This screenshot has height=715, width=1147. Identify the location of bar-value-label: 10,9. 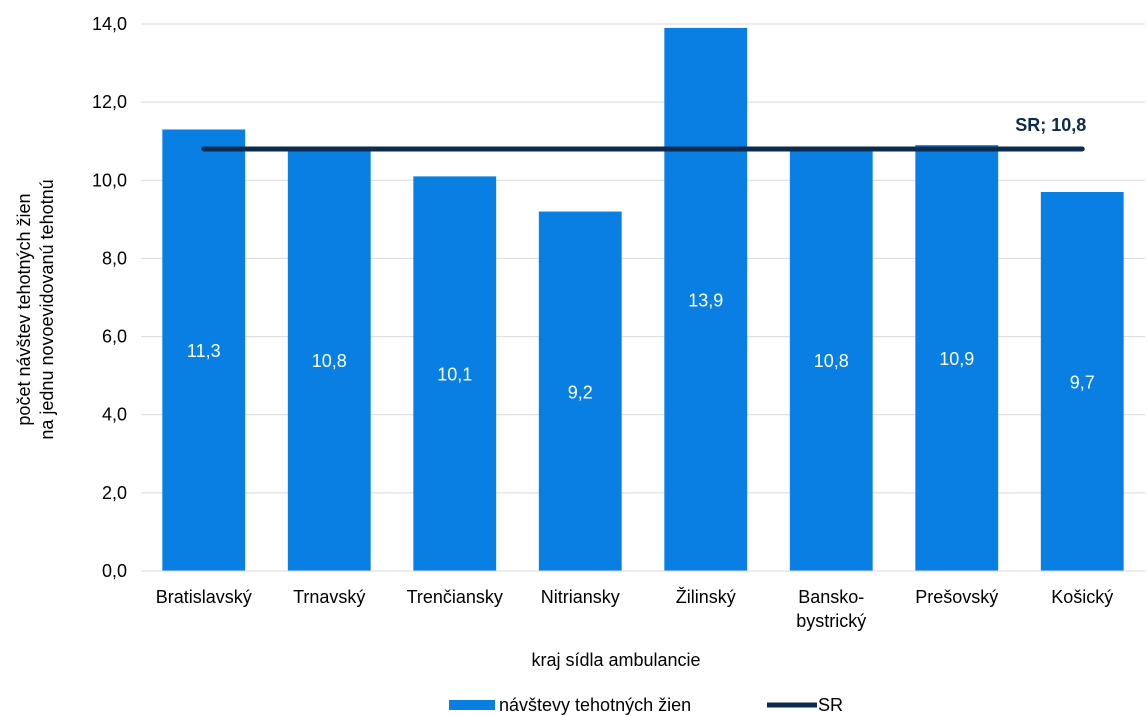
(956, 359).